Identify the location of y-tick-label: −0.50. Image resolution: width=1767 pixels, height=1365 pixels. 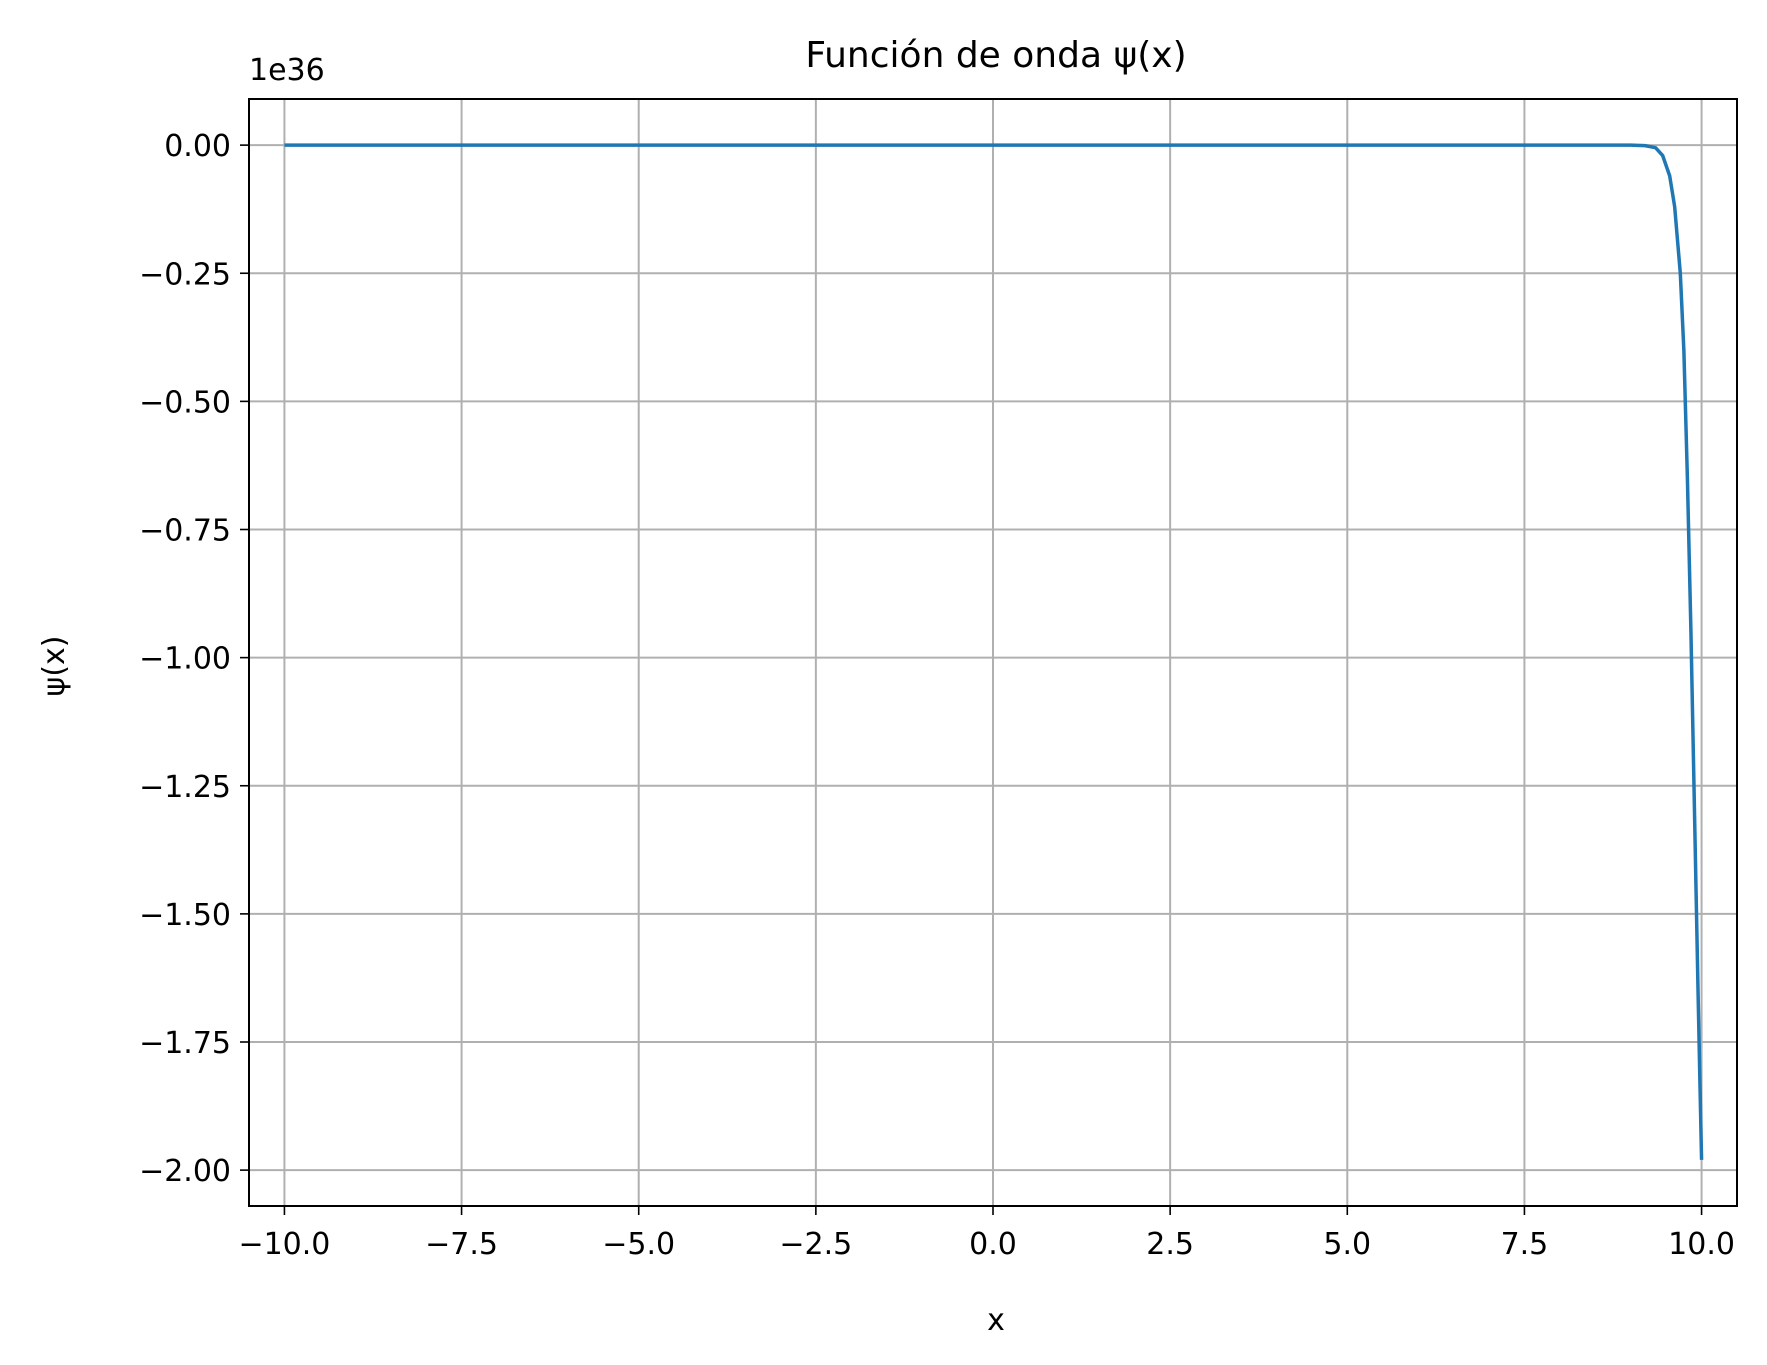
(185, 402).